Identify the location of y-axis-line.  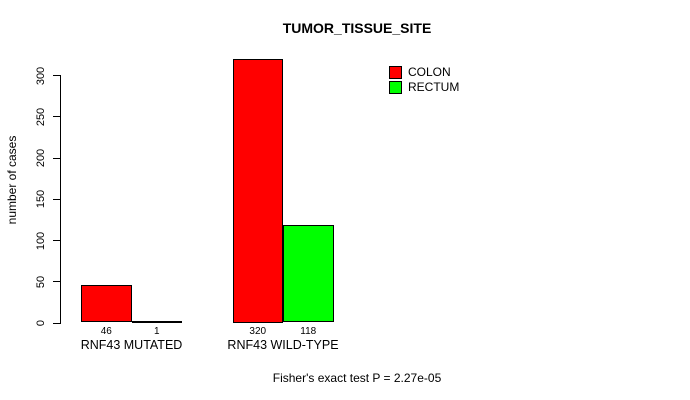
(60, 199).